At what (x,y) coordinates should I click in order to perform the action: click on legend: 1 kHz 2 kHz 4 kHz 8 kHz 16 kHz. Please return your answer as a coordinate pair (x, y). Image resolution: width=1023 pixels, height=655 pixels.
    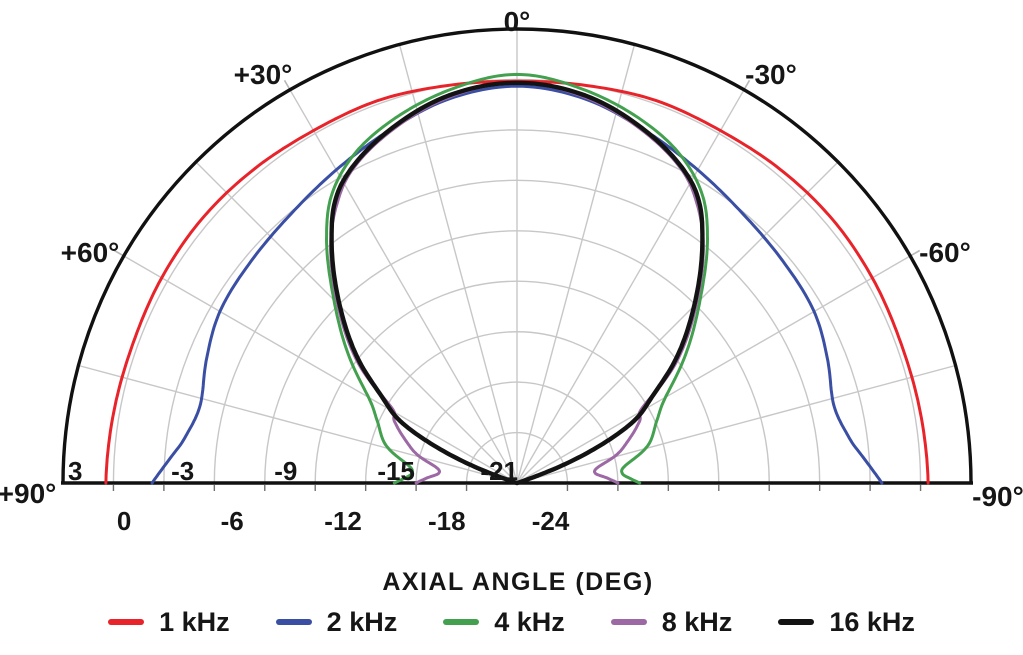
    Looking at the image, I should click on (511, 622).